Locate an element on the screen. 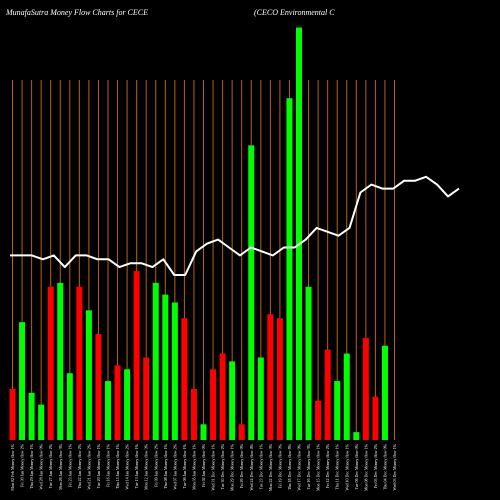 The height and width of the screenshot is (500, 500). x-tick-label: Wed 31 Dec Money flow 1% is located at coordinates (213, 466).